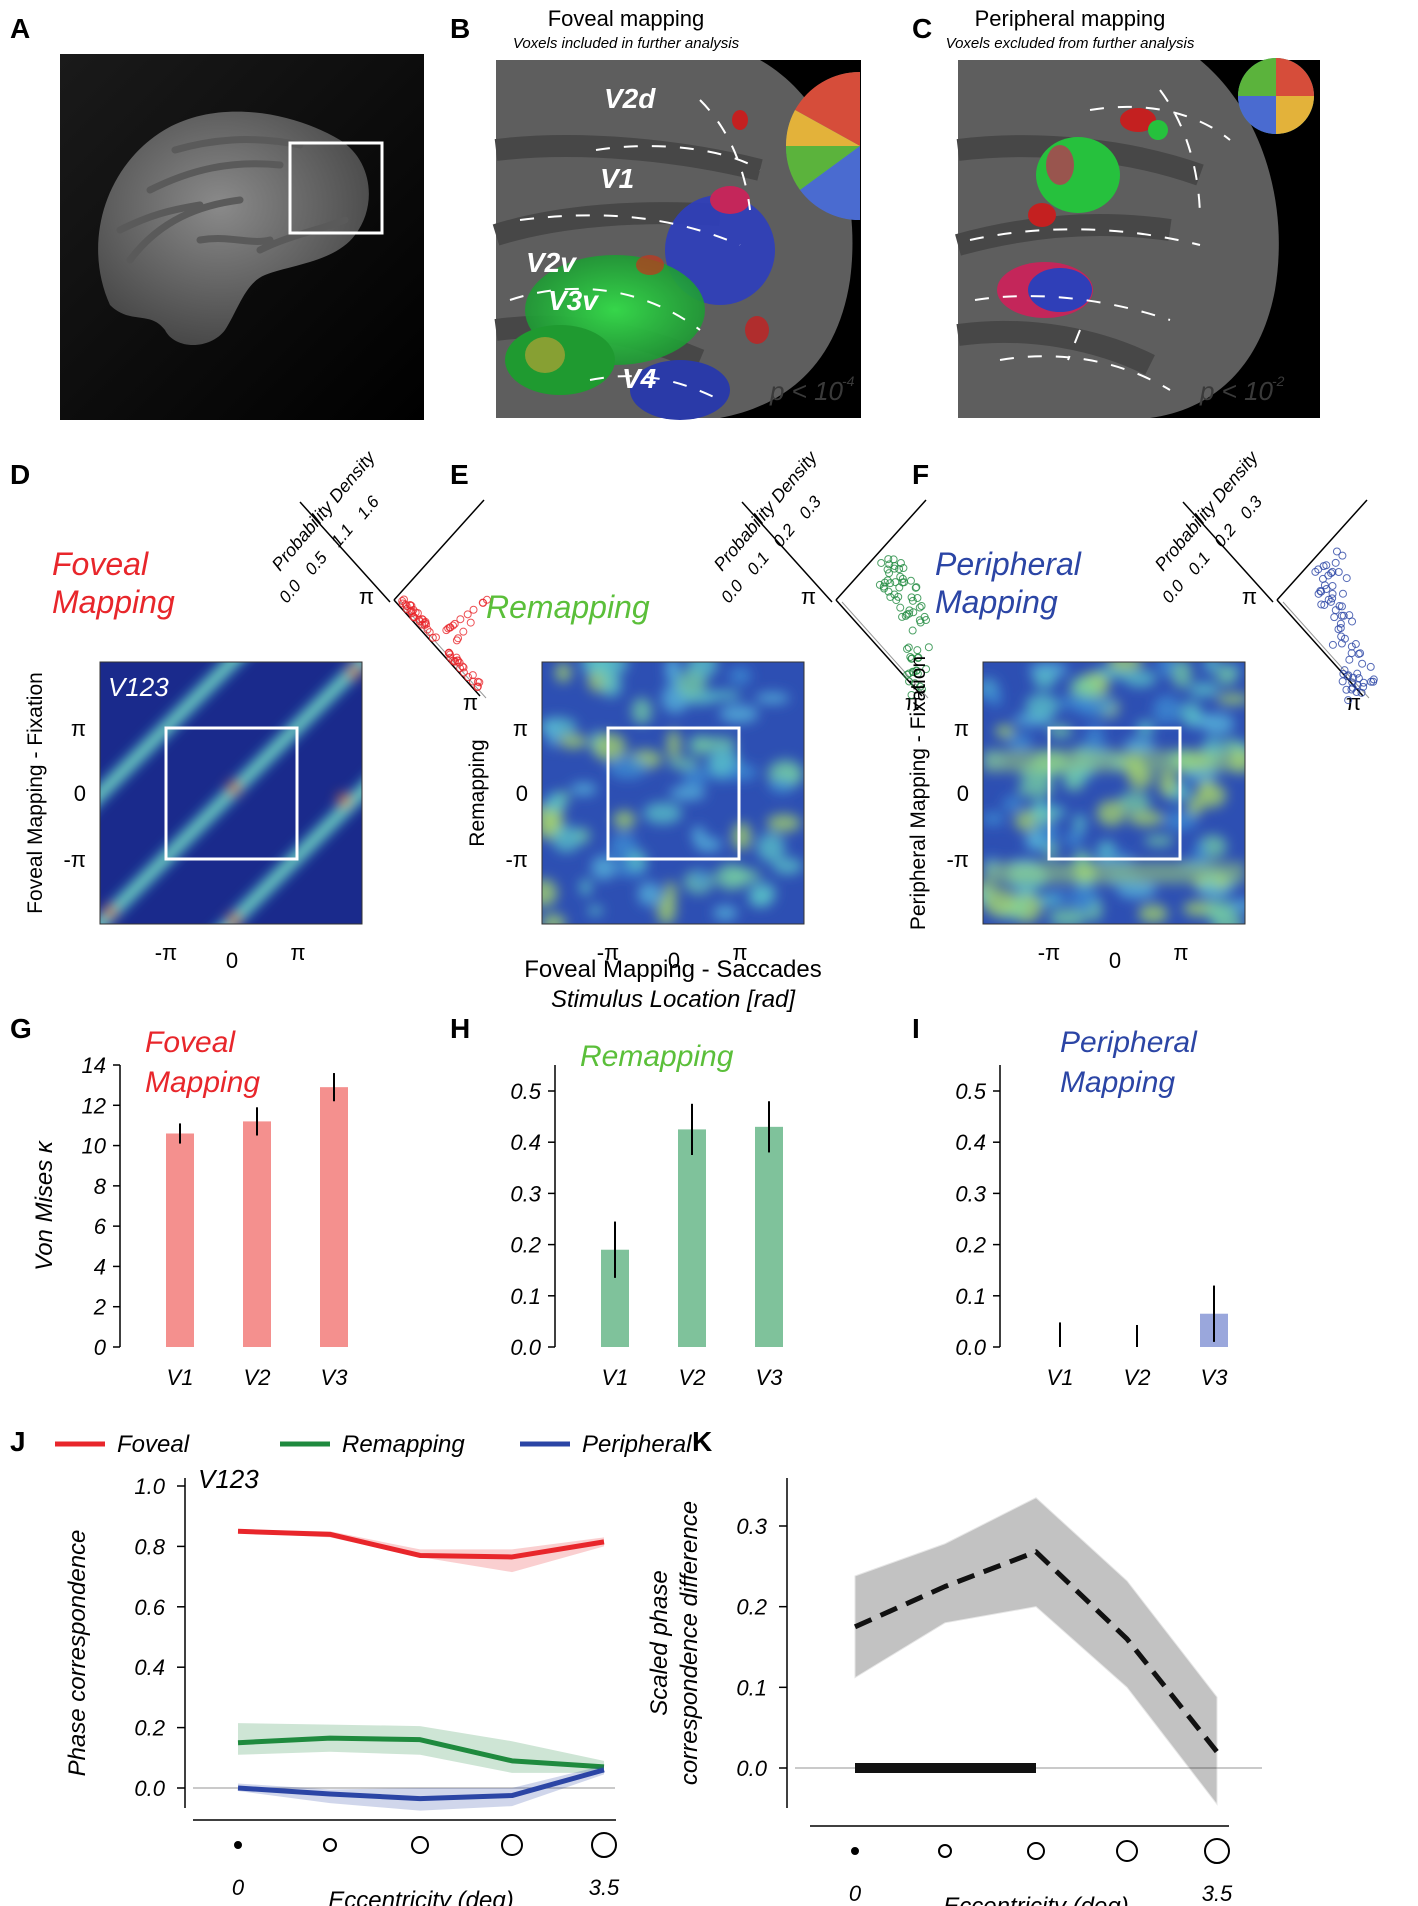  I want to click on matrix-f-xtick: 0, so click(1115, 960).